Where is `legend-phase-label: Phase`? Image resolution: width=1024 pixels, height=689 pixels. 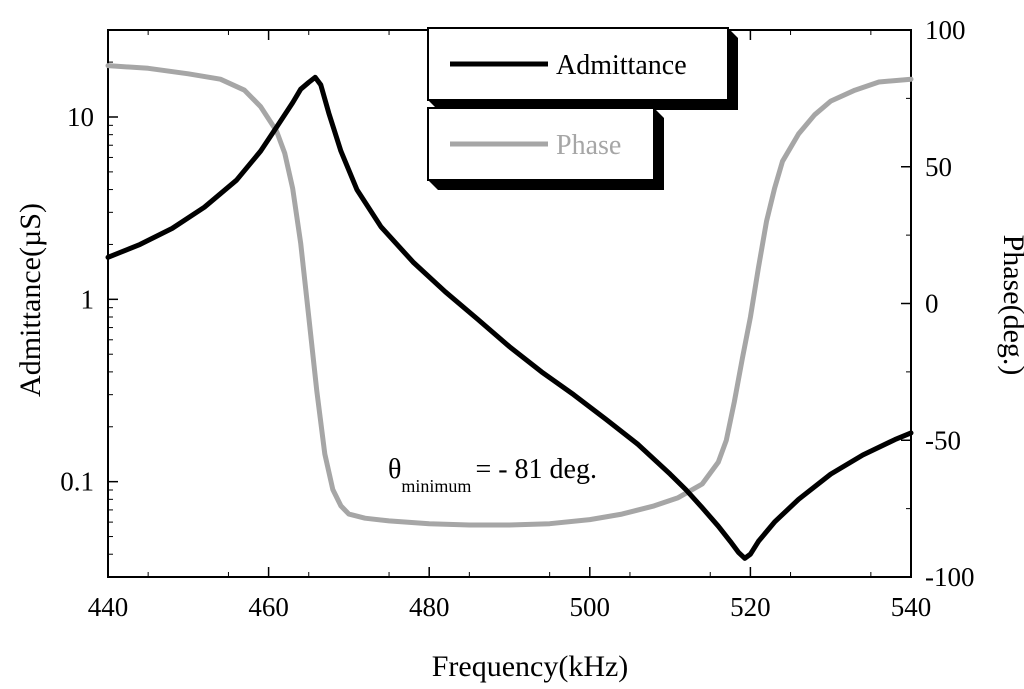
legend-phase-label: Phase is located at coordinates (588, 145).